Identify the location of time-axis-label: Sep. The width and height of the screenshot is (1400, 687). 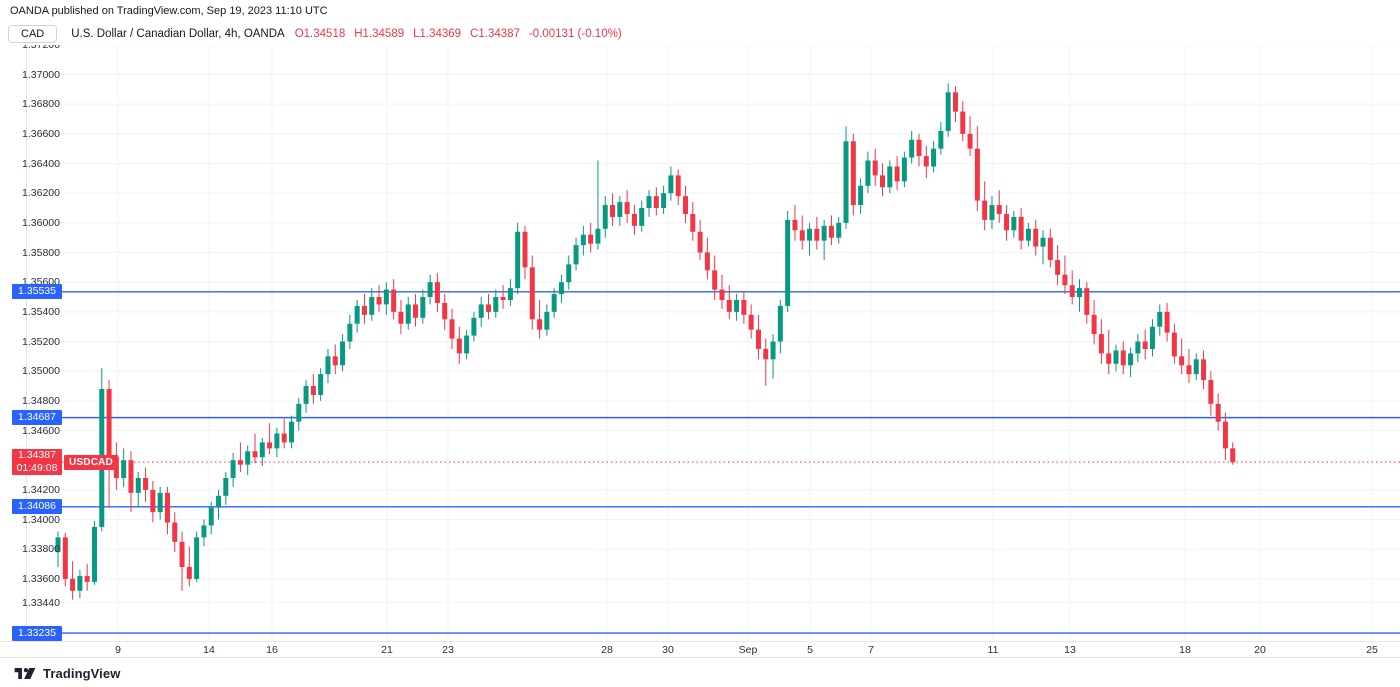
(748, 650).